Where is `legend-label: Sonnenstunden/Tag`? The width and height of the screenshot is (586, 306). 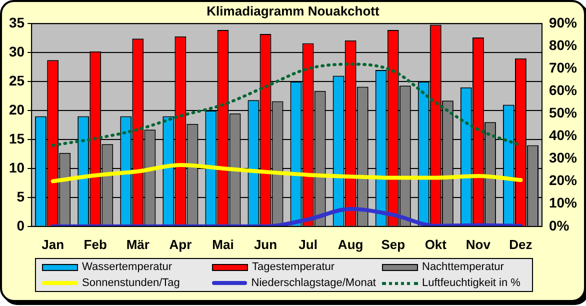
legend-label: Sonnenstunden/Tag is located at coordinates (131, 283).